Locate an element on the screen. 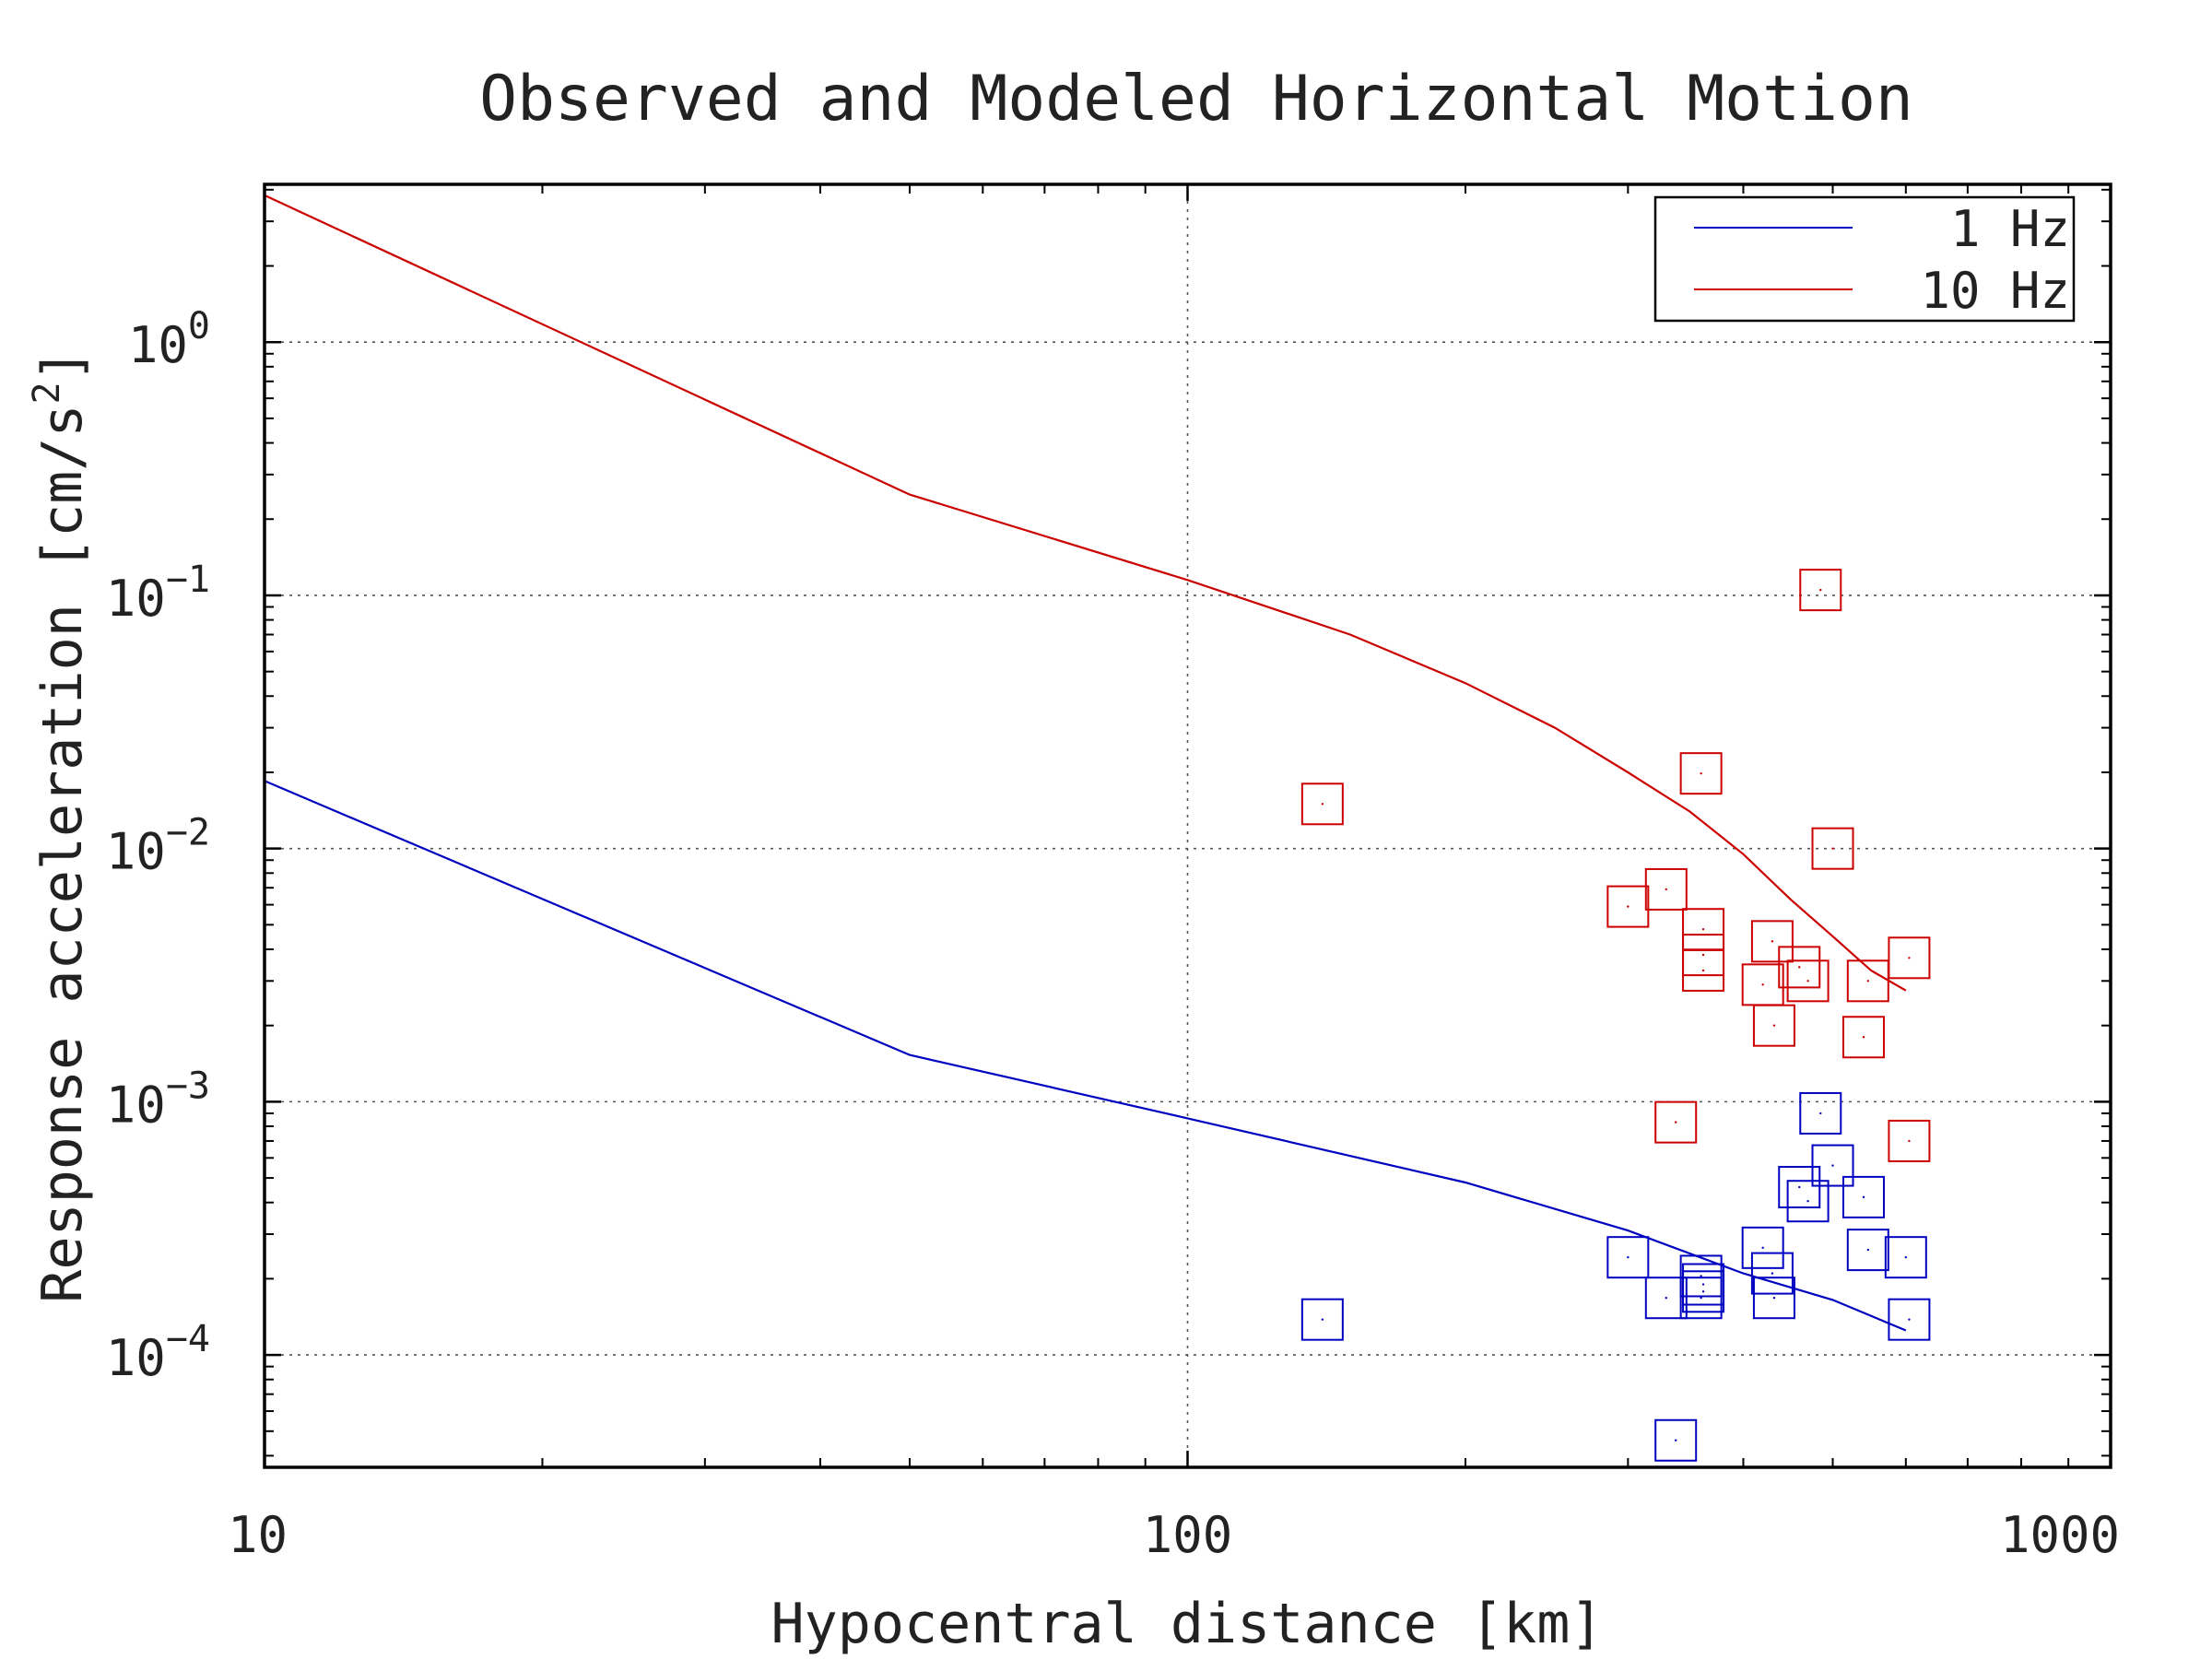  y-axis-label: Response acceleration [cm/s2] is located at coordinates (60, 825).